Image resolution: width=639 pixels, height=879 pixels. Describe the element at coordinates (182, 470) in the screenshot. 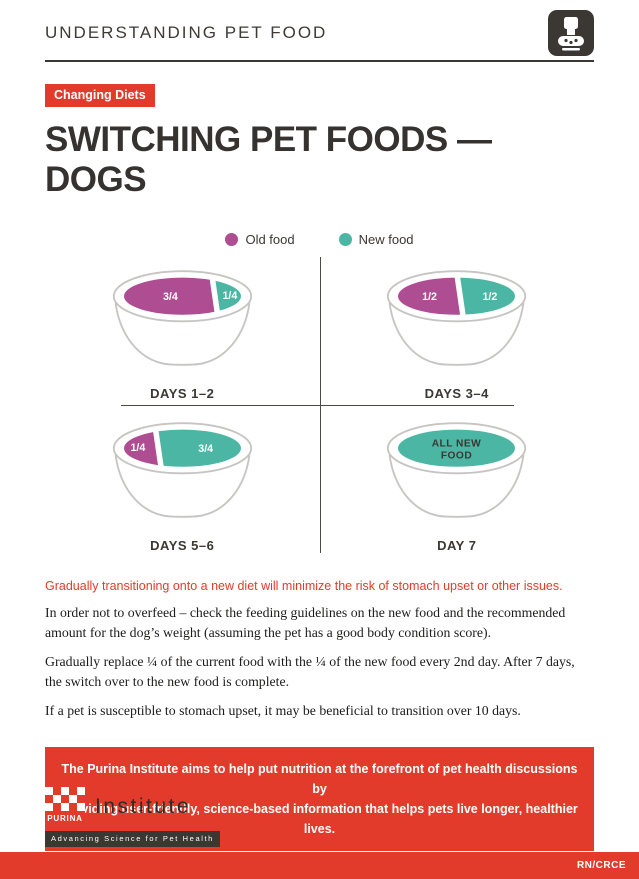

I see `bowl-illustration-days-5-6: 1/4 3/4` at that location.